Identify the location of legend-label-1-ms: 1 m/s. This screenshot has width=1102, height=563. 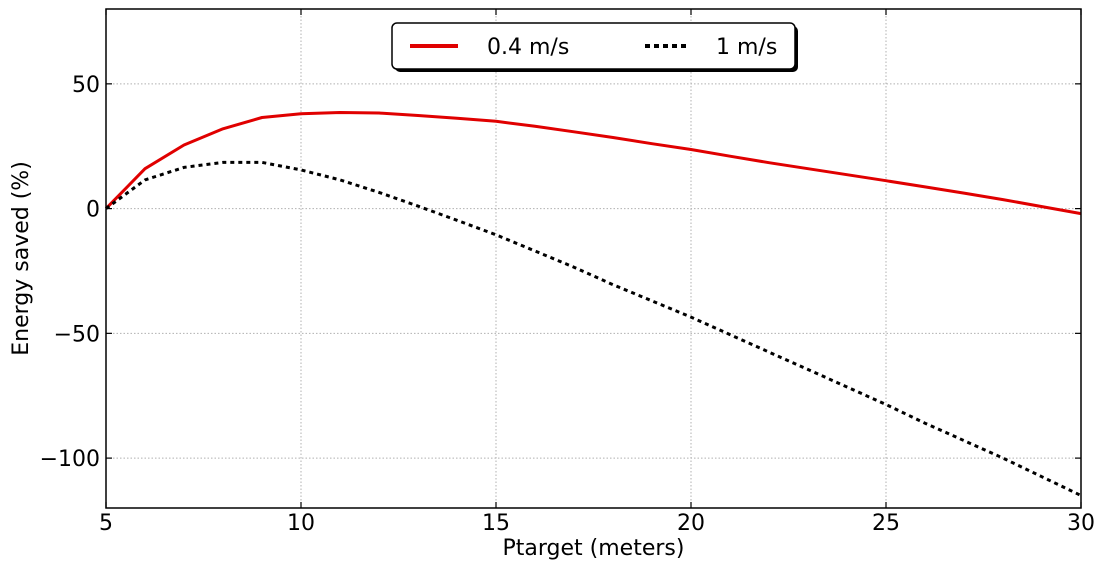
(746, 47).